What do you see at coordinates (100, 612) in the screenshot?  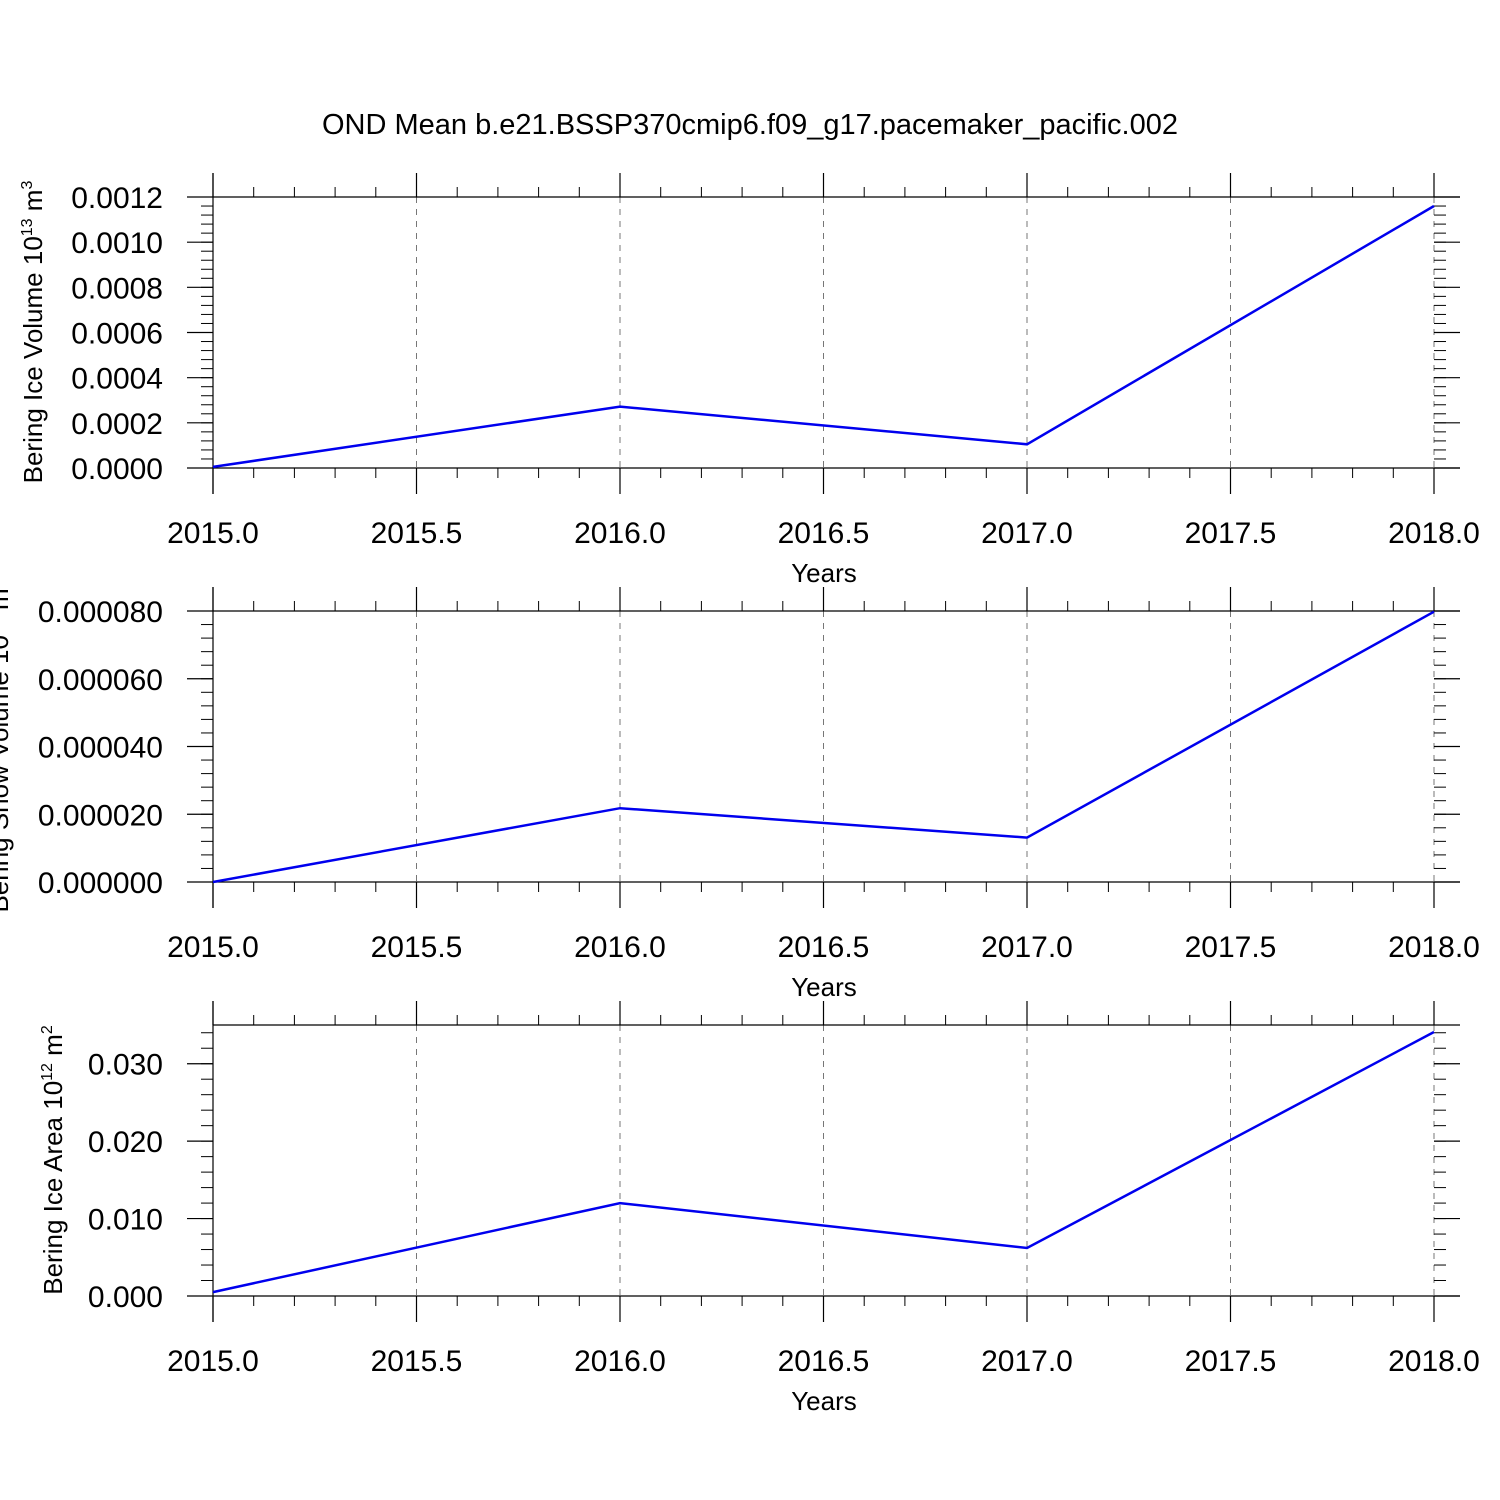 I see `y-tick-label: 0.000080` at bounding box center [100, 612].